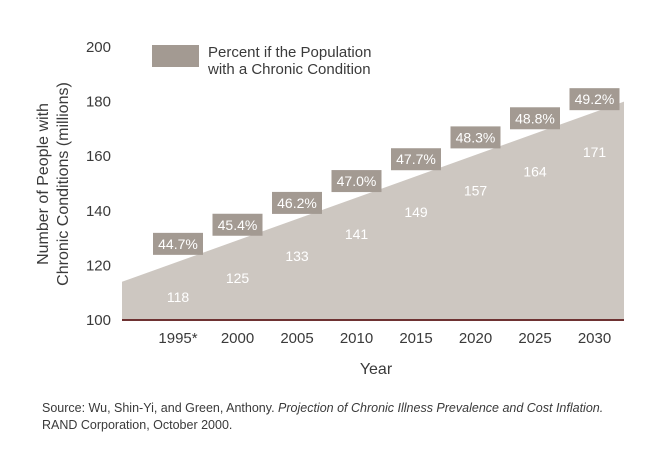  I want to click on percent-label-text: 48.3%, so click(476, 137).